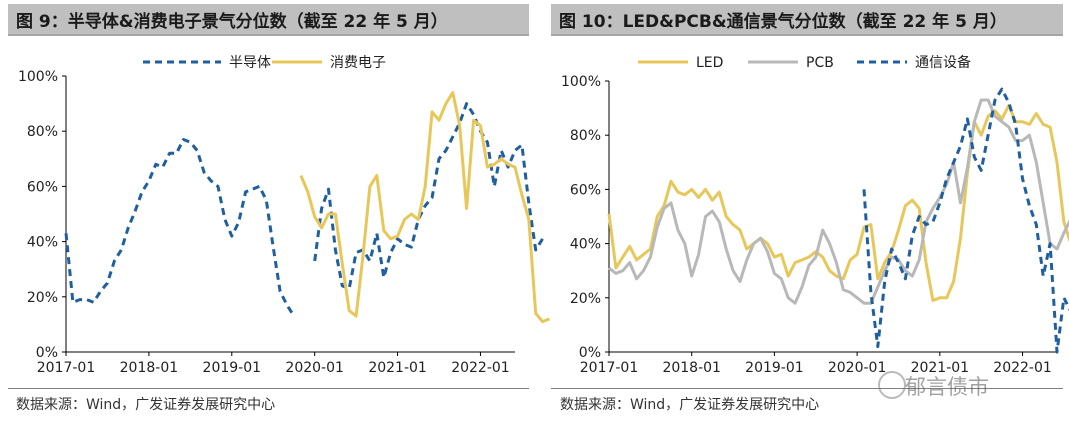  What do you see at coordinates (965, 220) in the screenshot?
I see `chart-10-series-2-line` at bounding box center [965, 220].